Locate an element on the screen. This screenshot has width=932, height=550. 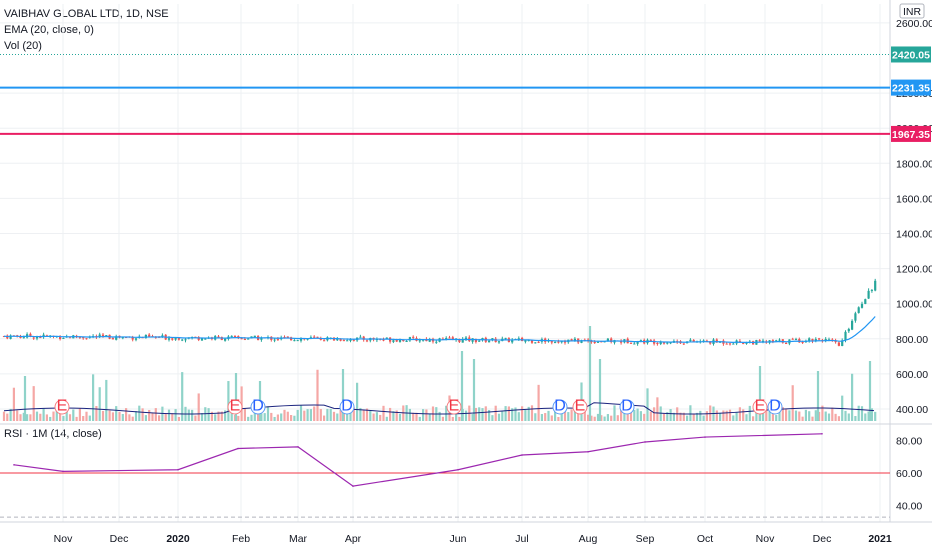
event-circle is located at coordinates (258, 407).